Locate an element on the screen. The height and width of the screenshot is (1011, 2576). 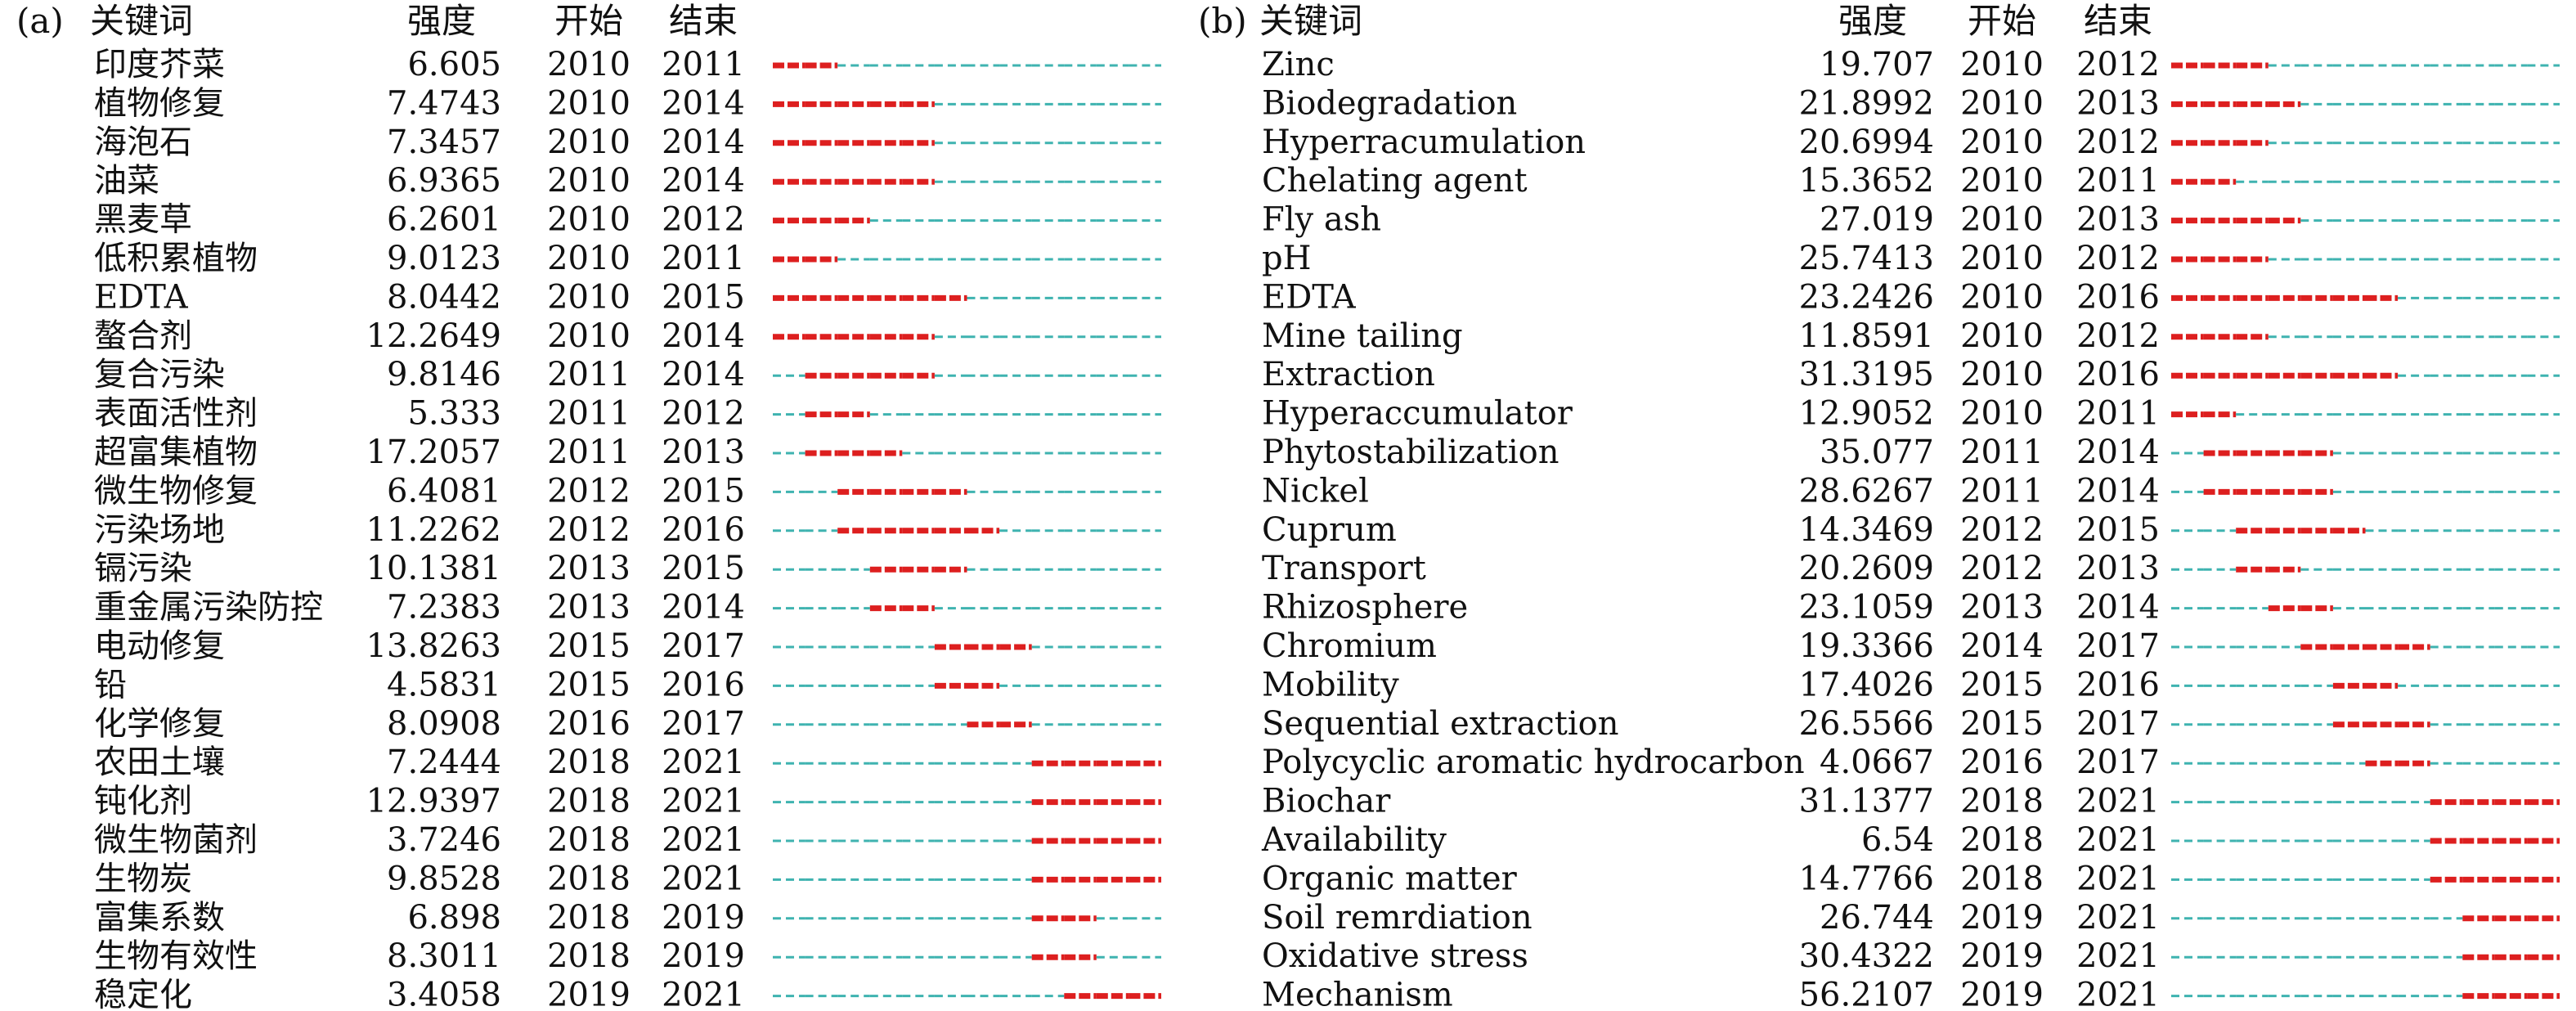
keyword-label: Hyperaccumulator is located at coordinates (1417, 414).